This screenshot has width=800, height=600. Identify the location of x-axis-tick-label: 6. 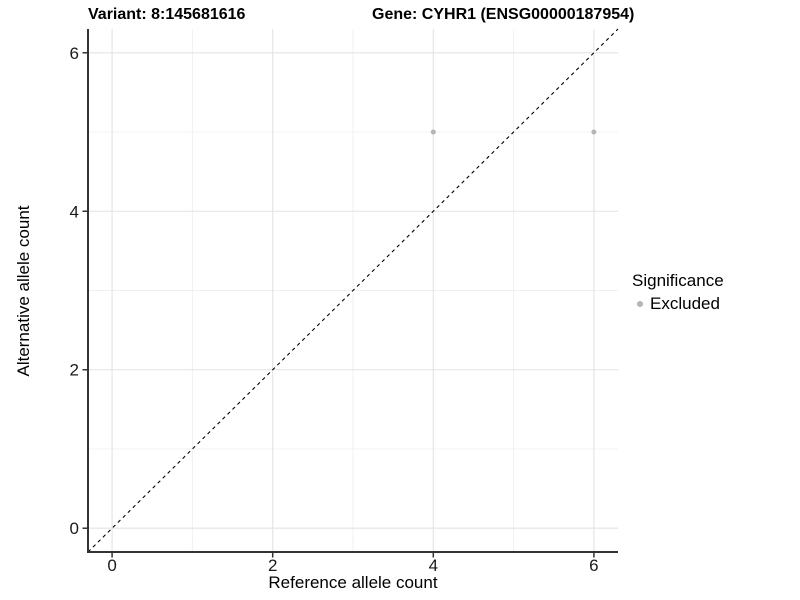
(593, 565).